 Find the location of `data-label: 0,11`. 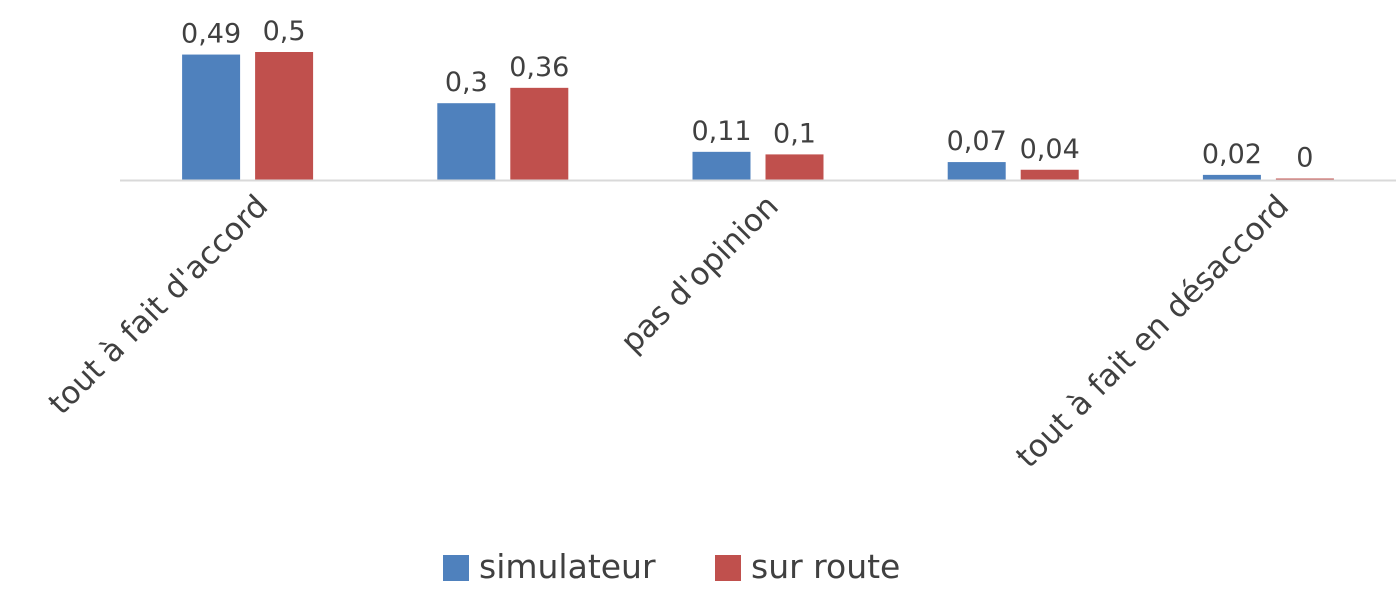

data-label: 0,11 is located at coordinates (721, 131).